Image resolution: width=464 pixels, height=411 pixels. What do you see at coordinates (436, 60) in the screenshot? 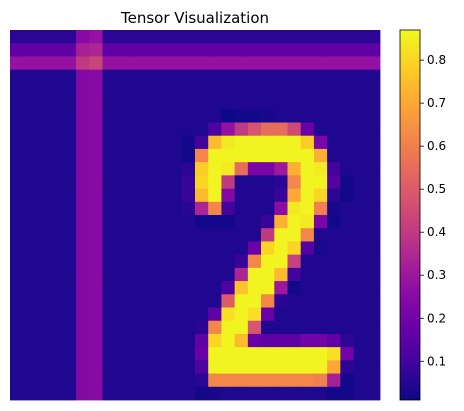
I see `colorbar-tick-label: 0.8` at bounding box center [436, 60].